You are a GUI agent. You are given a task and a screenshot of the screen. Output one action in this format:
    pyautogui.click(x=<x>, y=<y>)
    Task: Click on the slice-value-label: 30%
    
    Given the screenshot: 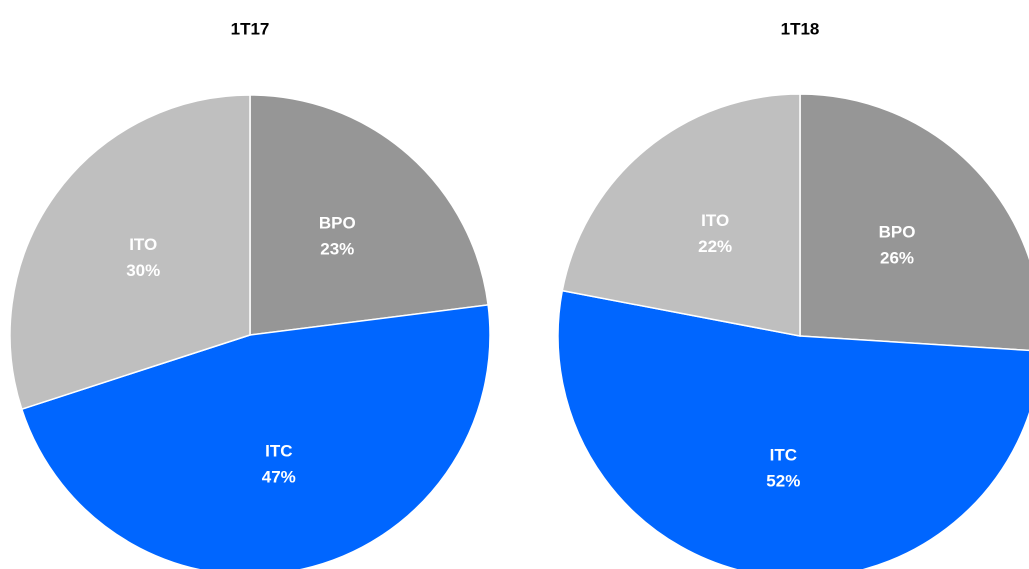 What is the action you would take?
    pyautogui.click(x=143, y=270)
    